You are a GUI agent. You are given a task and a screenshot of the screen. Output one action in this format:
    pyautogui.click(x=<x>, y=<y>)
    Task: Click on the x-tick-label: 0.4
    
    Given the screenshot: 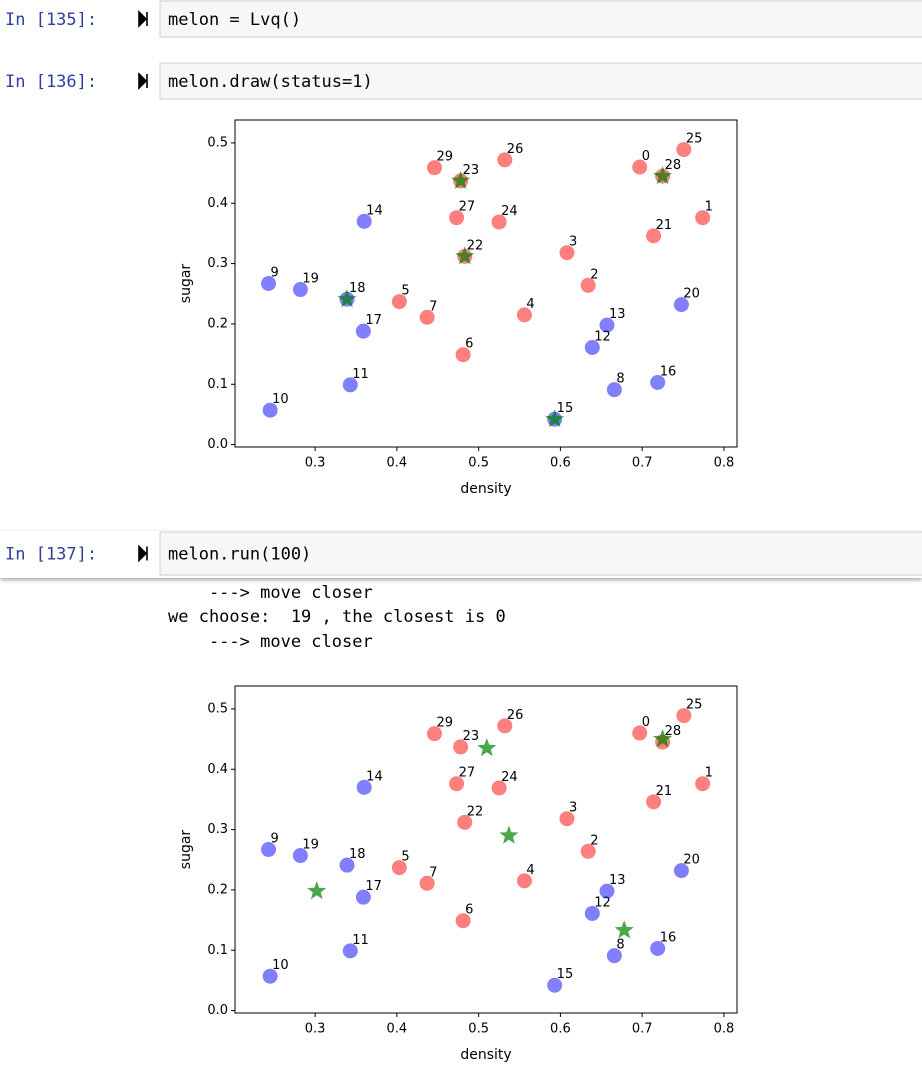 What is the action you would take?
    pyautogui.click(x=397, y=463)
    